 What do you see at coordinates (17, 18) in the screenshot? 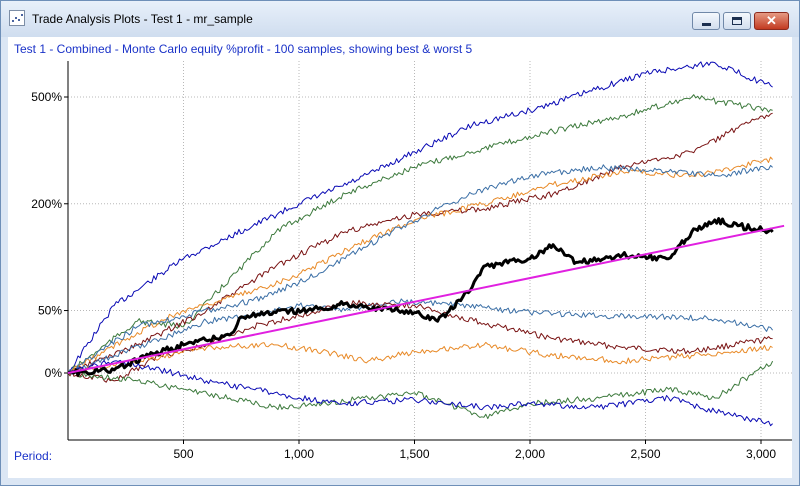
I see `app-icon` at bounding box center [17, 18].